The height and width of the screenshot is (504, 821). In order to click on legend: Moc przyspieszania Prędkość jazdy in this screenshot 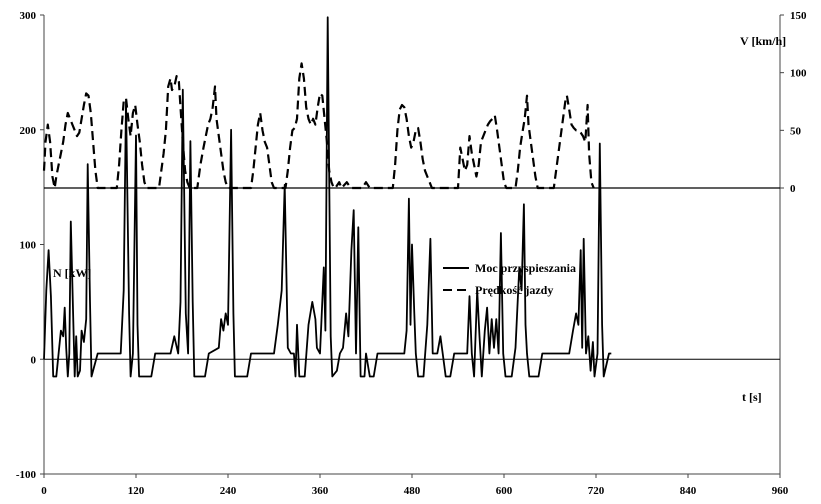, I will do `click(509, 279)`.